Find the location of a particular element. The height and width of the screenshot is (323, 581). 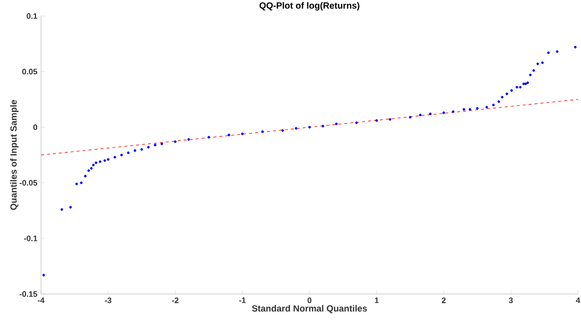

y-axis-title: Quantiles of Input Sample is located at coordinates (14, 155).